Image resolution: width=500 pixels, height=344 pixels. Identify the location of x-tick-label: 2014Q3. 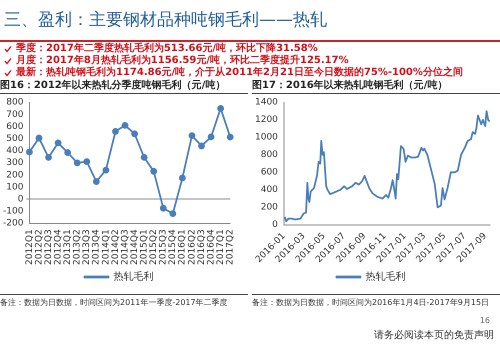
(125, 247).